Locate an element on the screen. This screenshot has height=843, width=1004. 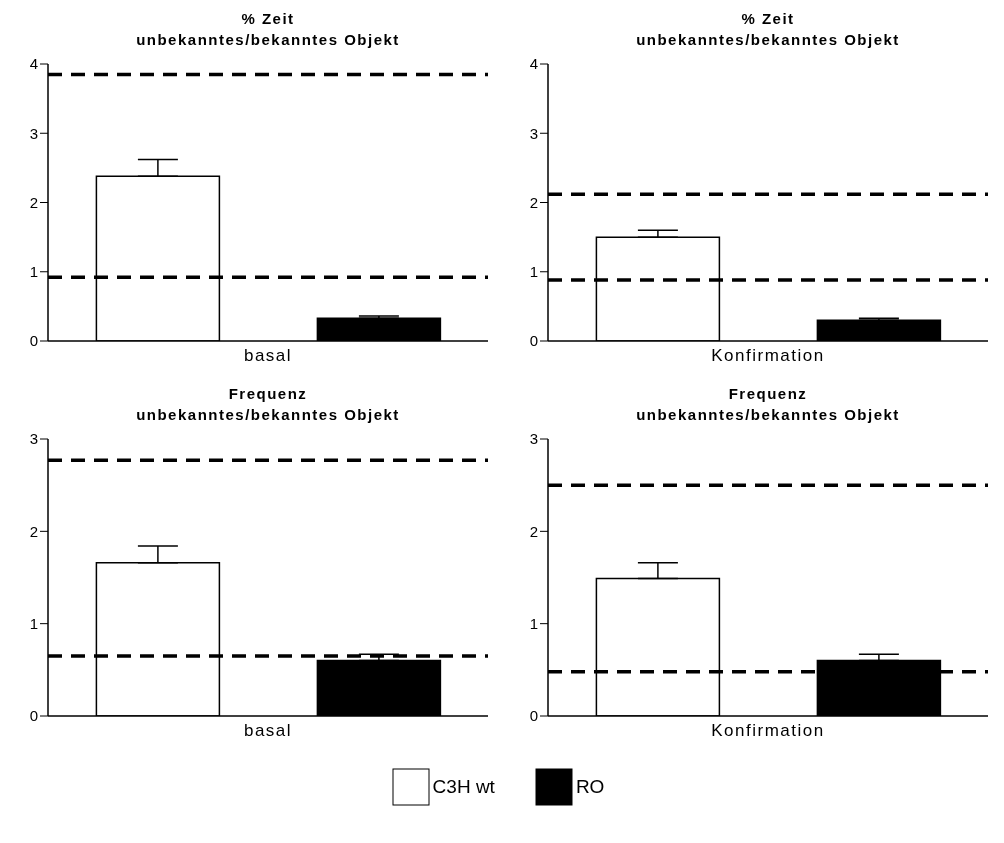
legend-label: RO is located at coordinates (590, 787).